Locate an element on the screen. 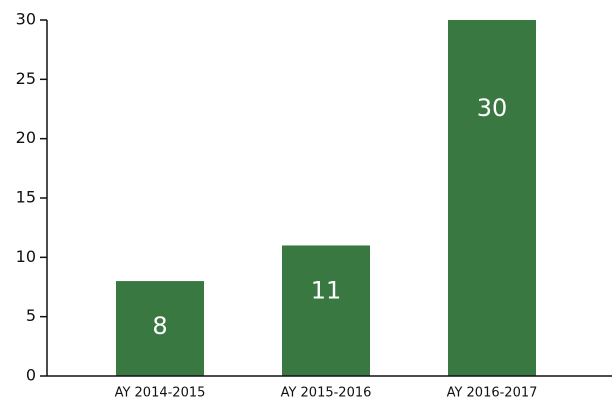 This screenshot has height=407, width=615. data-label: 8 is located at coordinates (159, 326).